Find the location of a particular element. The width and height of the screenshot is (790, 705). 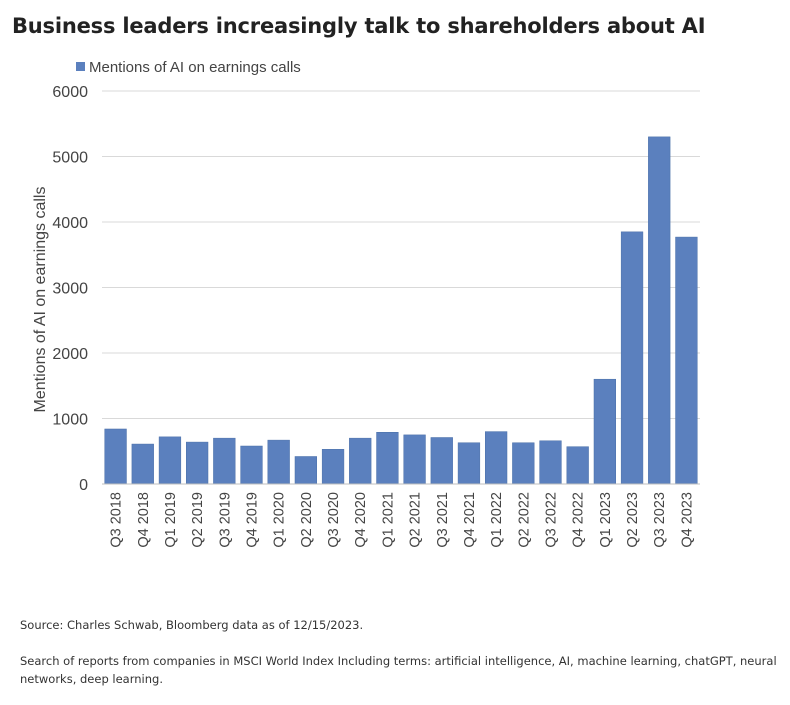

y-tick-label: 5000 is located at coordinates (70, 158).